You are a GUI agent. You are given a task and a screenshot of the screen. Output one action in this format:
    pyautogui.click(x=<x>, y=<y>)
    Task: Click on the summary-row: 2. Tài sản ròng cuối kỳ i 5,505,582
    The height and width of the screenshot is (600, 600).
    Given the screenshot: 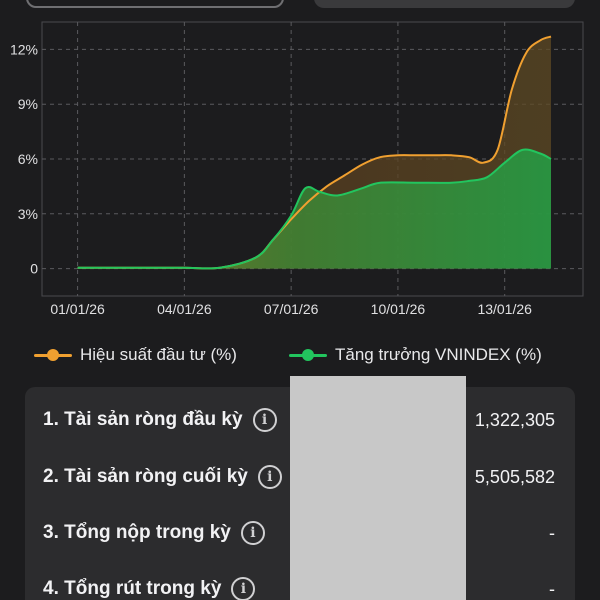 What is the action you would take?
    pyautogui.click(x=300, y=477)
    